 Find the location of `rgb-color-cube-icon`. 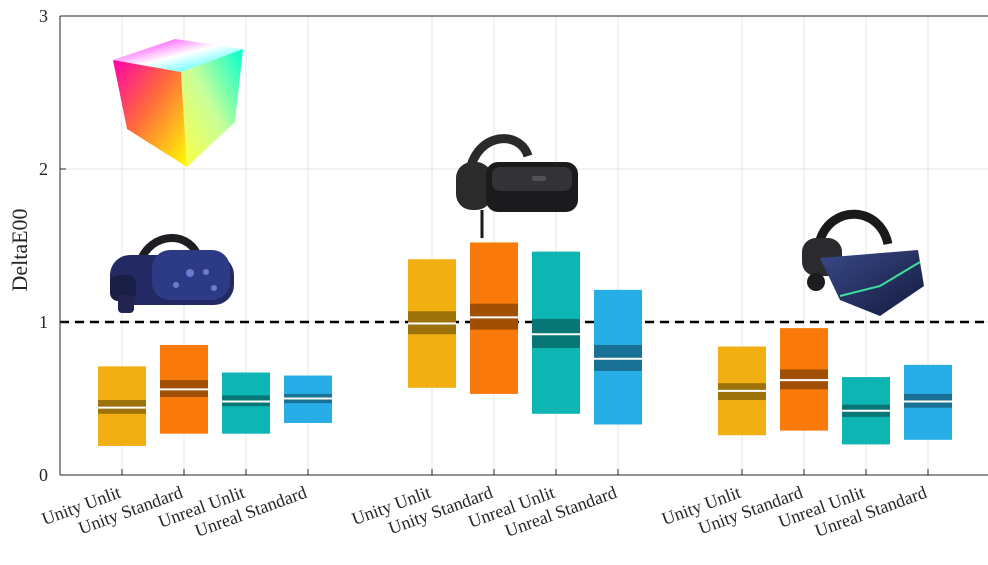

rgb-color-cube-icon is located at coordinates (178, 103).